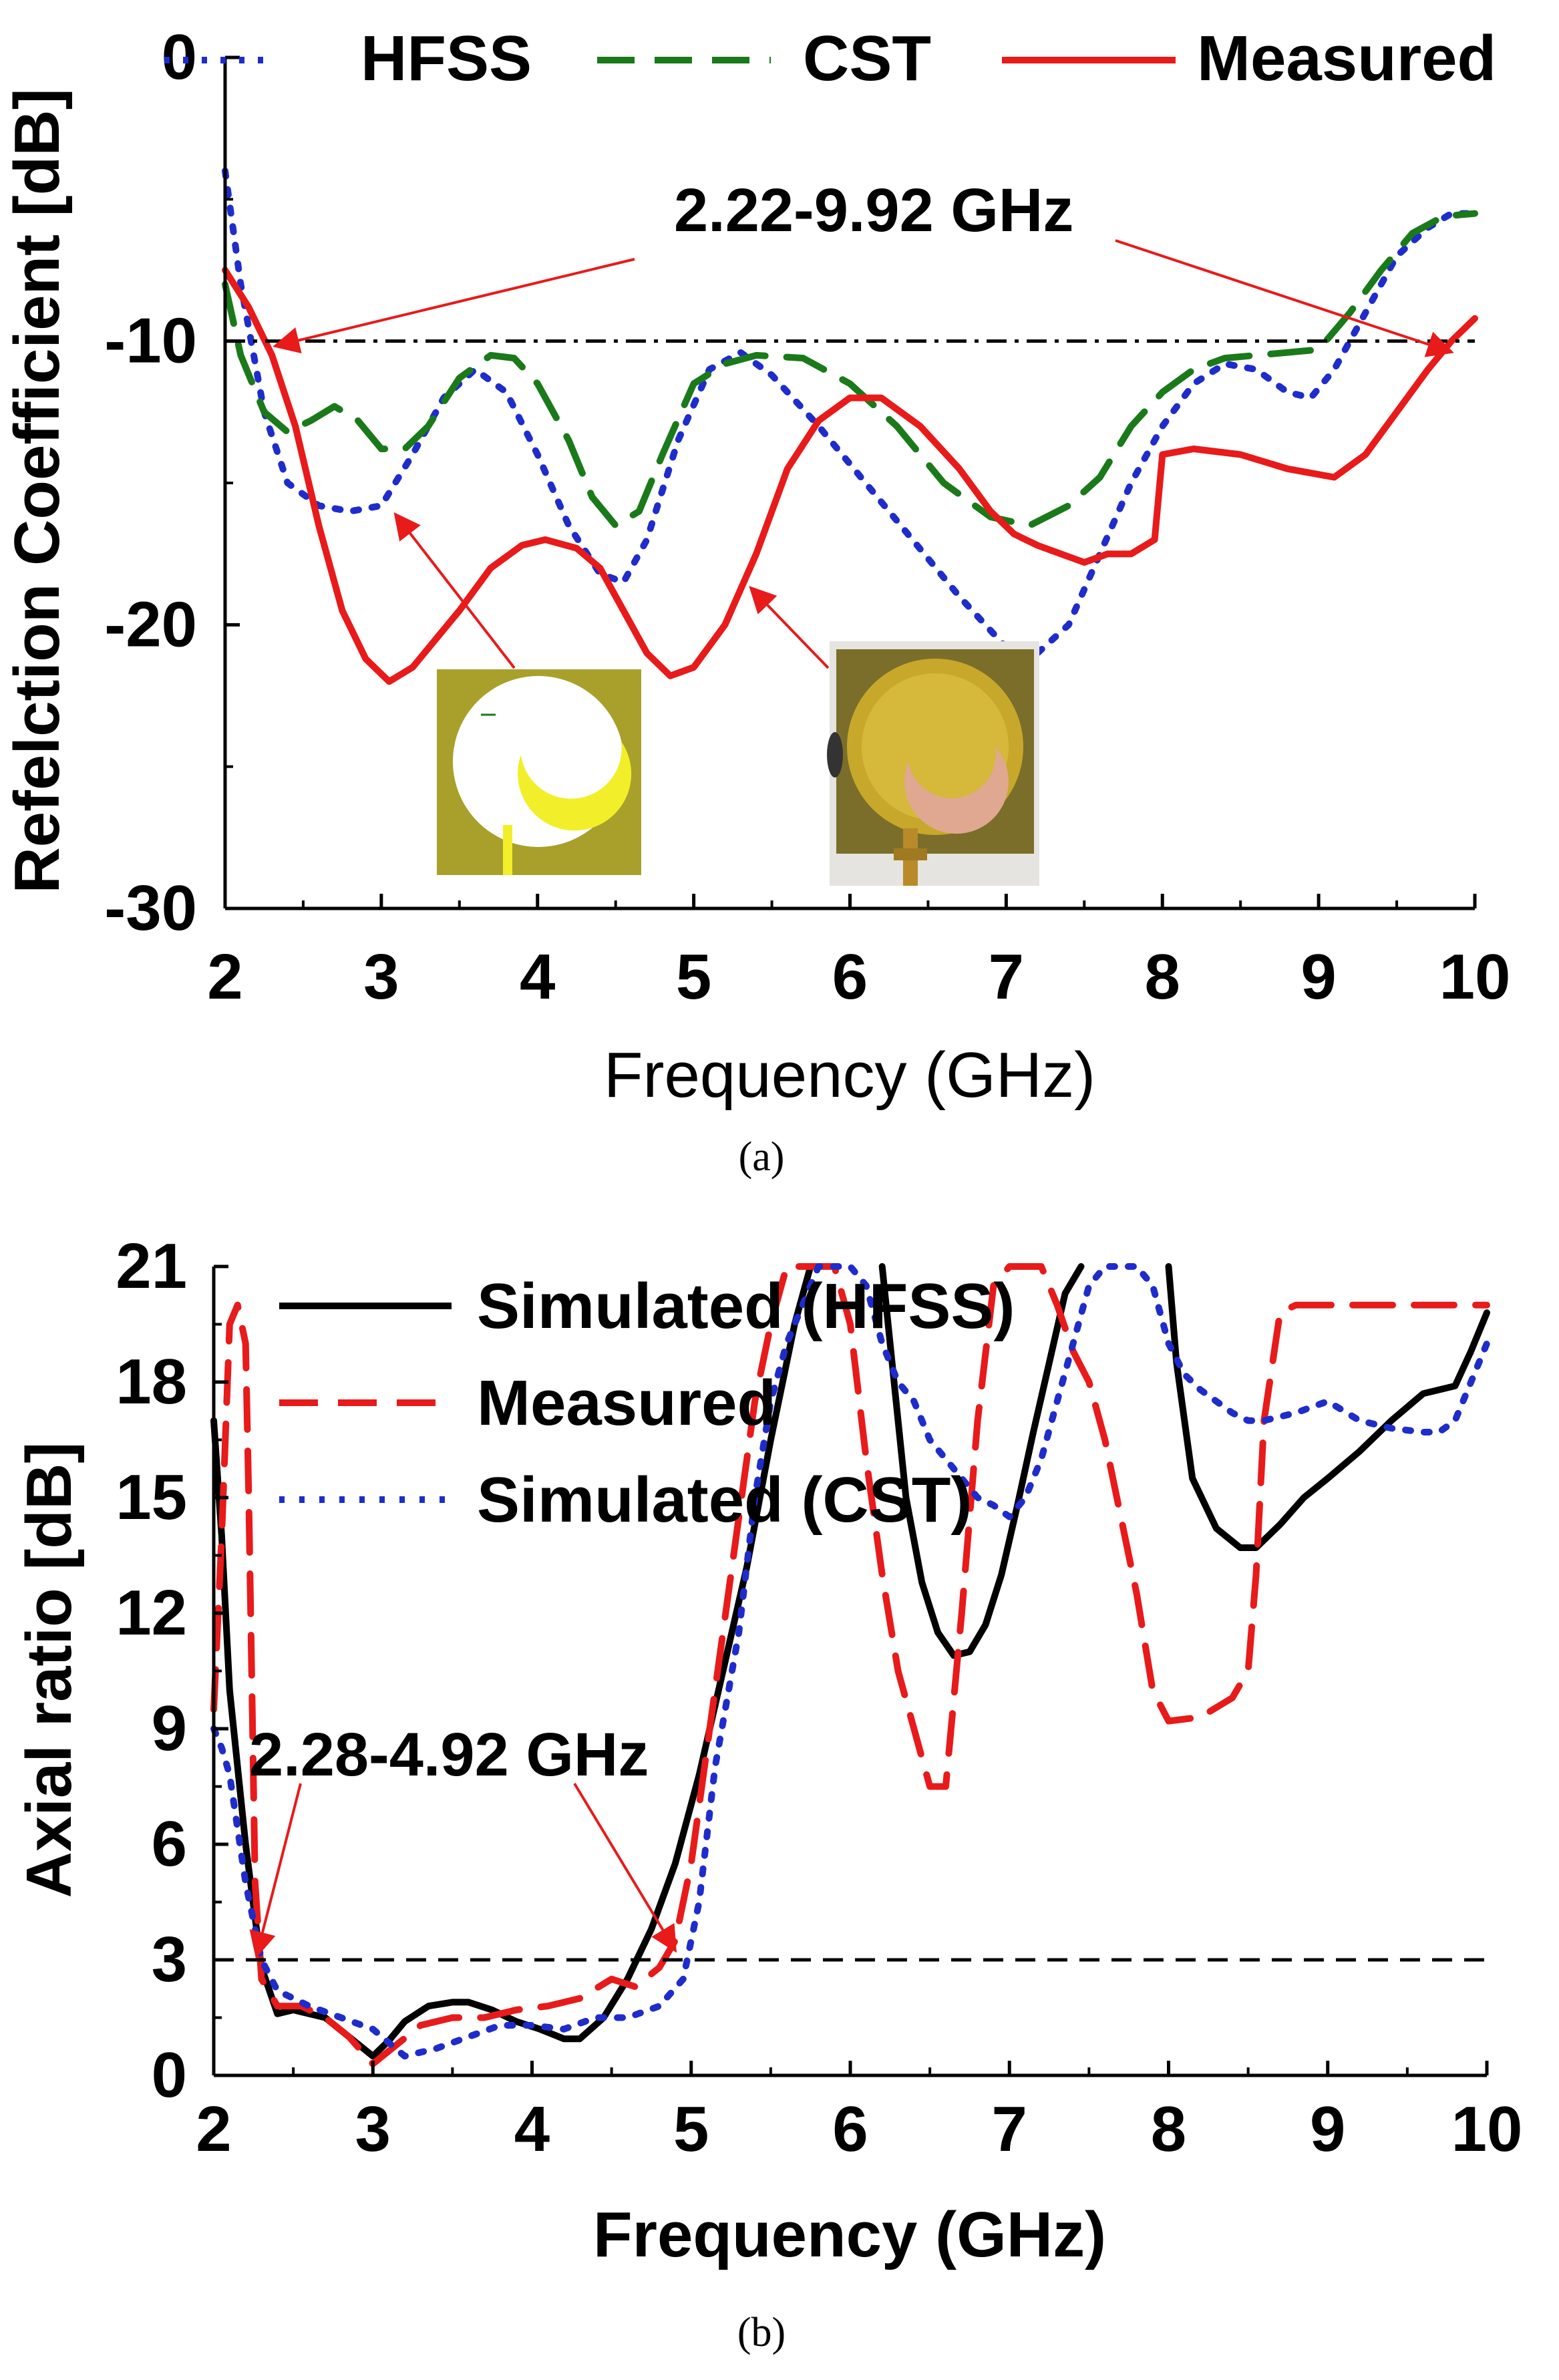  I want to click on y-tick-label: -30, so click(150, 908).